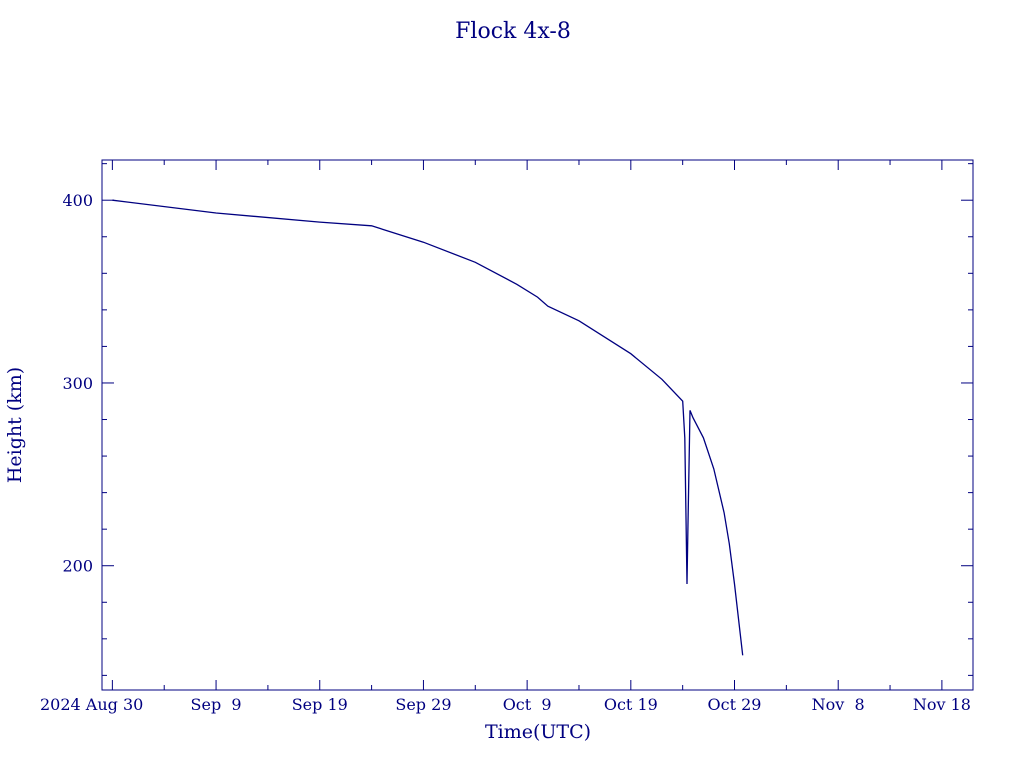  What do you see at coordinates (838, 704) in the screenshot?
I see `x-tick-label: Nov 8` at bounding box center [838, 704].